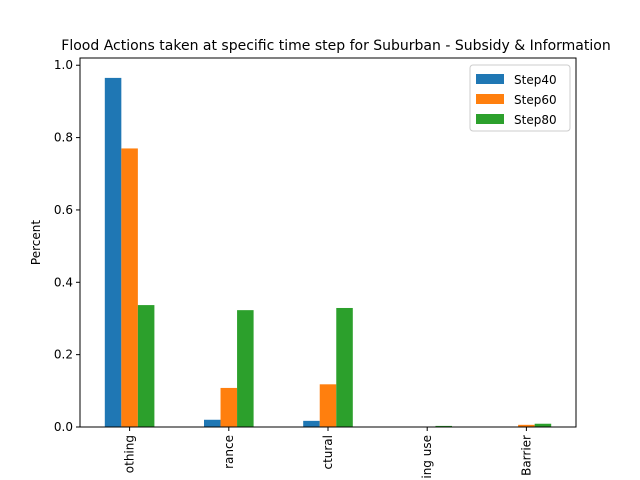 Image resolution: width=640 pixels, height=480 pixels. What do you see at coordinates (490, 119) in the screenshot?
I see `legend-swatch-step80` at bounding box center [490, 119].